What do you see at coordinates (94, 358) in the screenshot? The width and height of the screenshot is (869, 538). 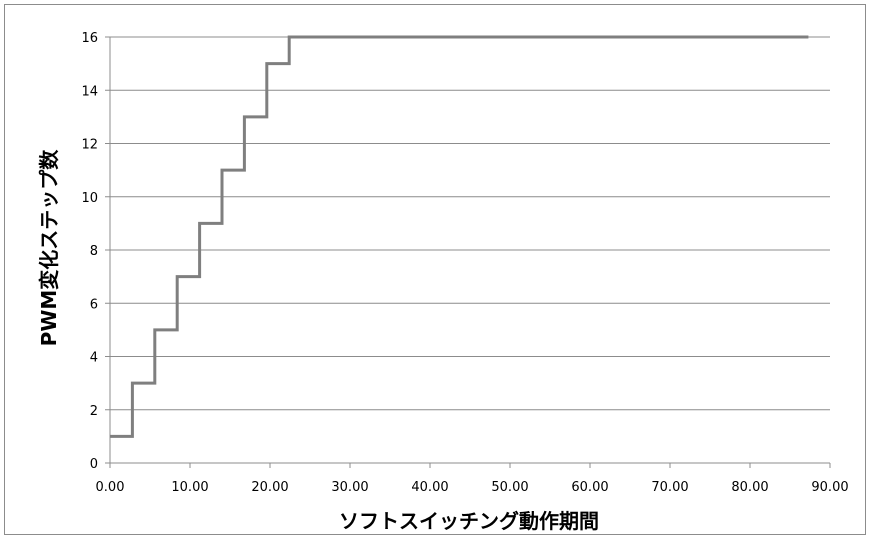 I see `y-tick-label: 4` at bounding box center [94, 358].